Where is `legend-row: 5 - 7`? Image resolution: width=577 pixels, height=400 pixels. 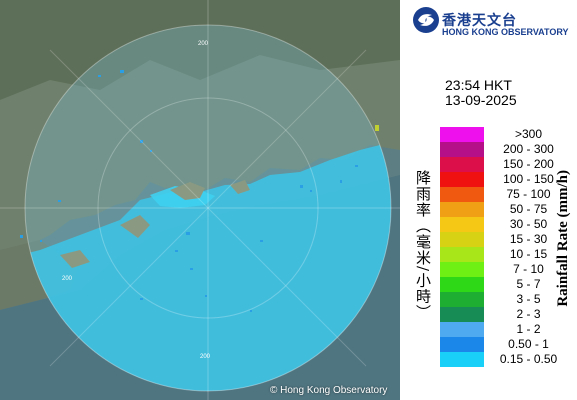
legend-row: 5 - 7 is located at coordinates (505, 284).